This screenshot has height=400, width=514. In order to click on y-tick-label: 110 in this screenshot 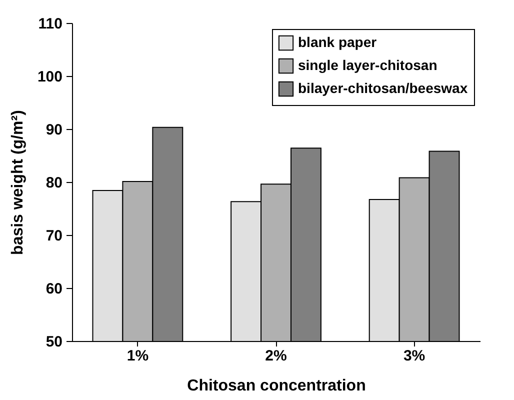, I will do `click(50, 24)`.